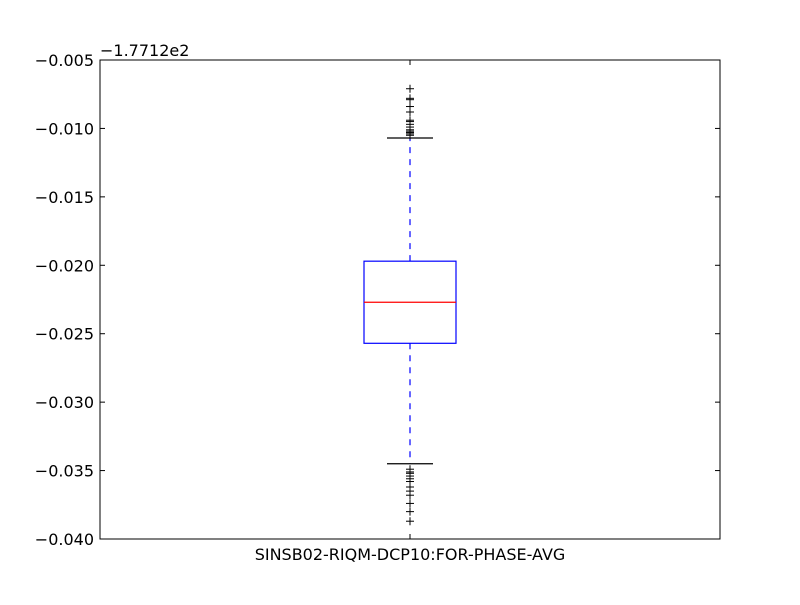 The width and height of the screenshot is (800, 605). What do you see at coordinates (64, 60) in the screenshot?
I see `y-tick-label: −0.005` at bounding box center [64, 60].